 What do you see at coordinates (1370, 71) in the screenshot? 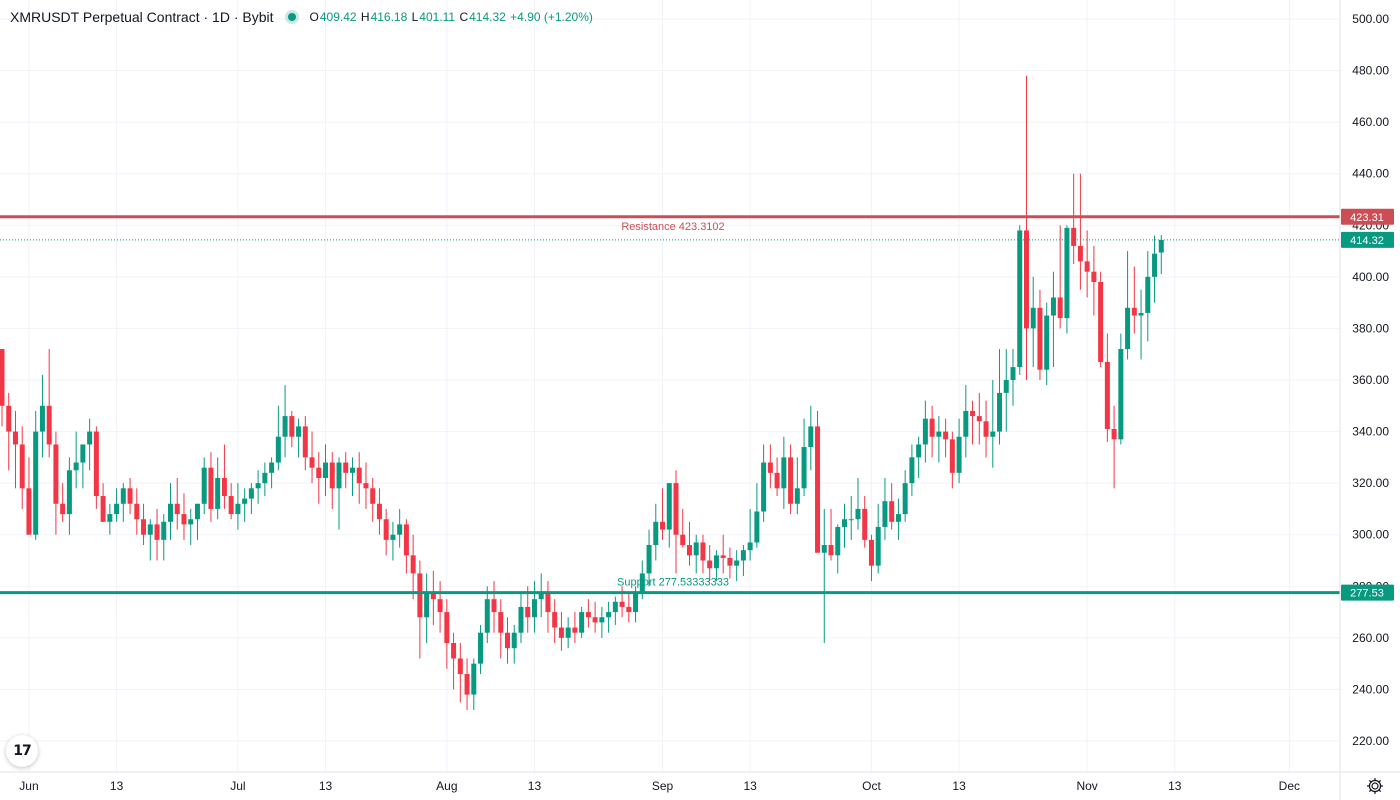
I see `y-axis-tick-label: 480.00` at bounding box center [1370, 71].